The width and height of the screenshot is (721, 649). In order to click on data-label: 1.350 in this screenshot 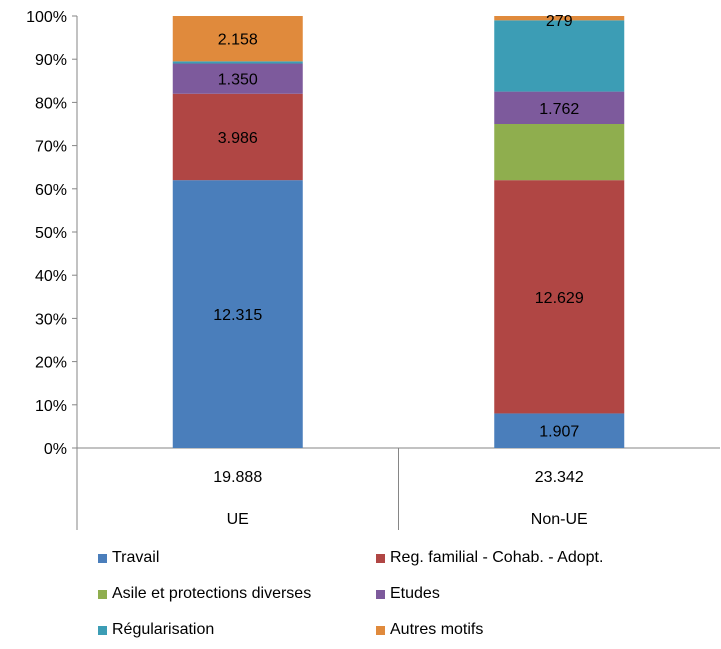, I will do `click(238, 80)`.